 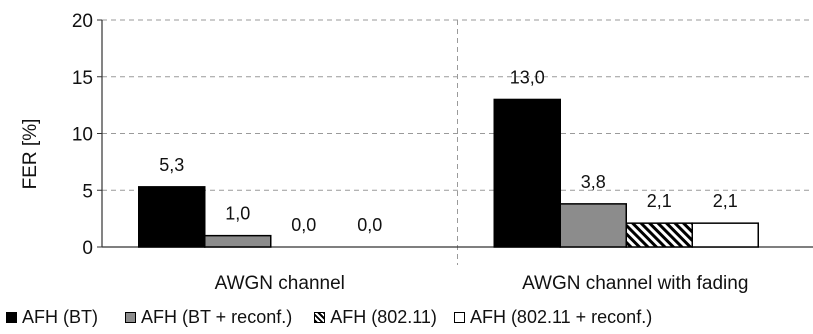 I want to click on legend-label: AFH (BT), so click(x=60, y=316).